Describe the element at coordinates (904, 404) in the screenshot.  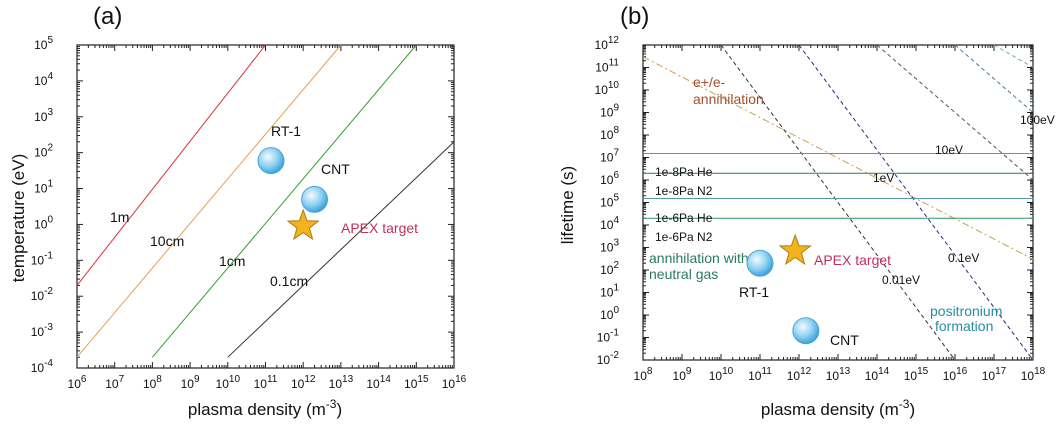
I see `panel-b-xlabel-sup: -3` at that location.